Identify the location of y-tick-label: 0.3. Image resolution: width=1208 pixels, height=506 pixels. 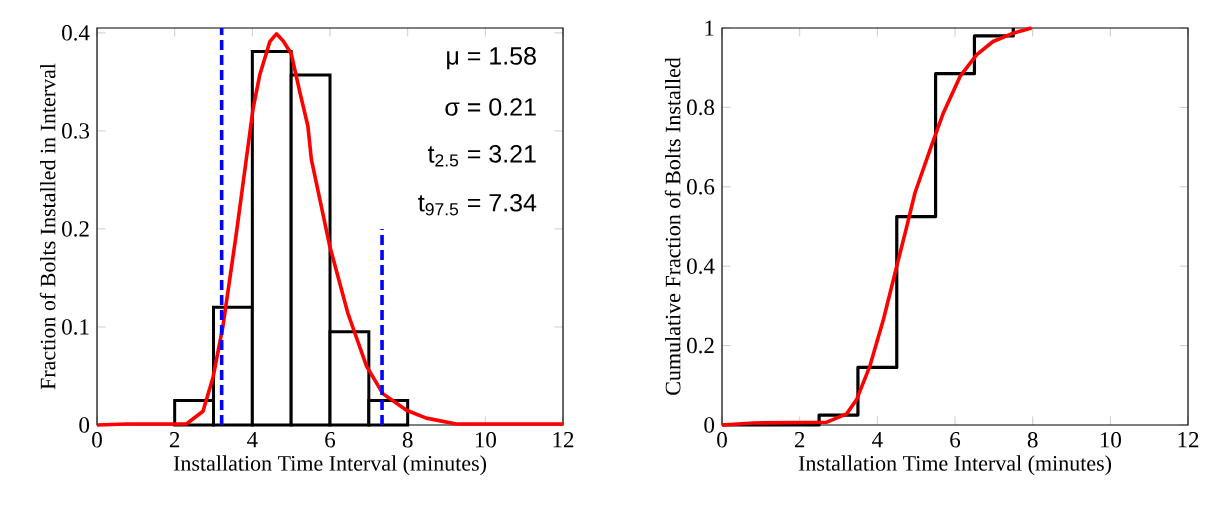
(76, 131).